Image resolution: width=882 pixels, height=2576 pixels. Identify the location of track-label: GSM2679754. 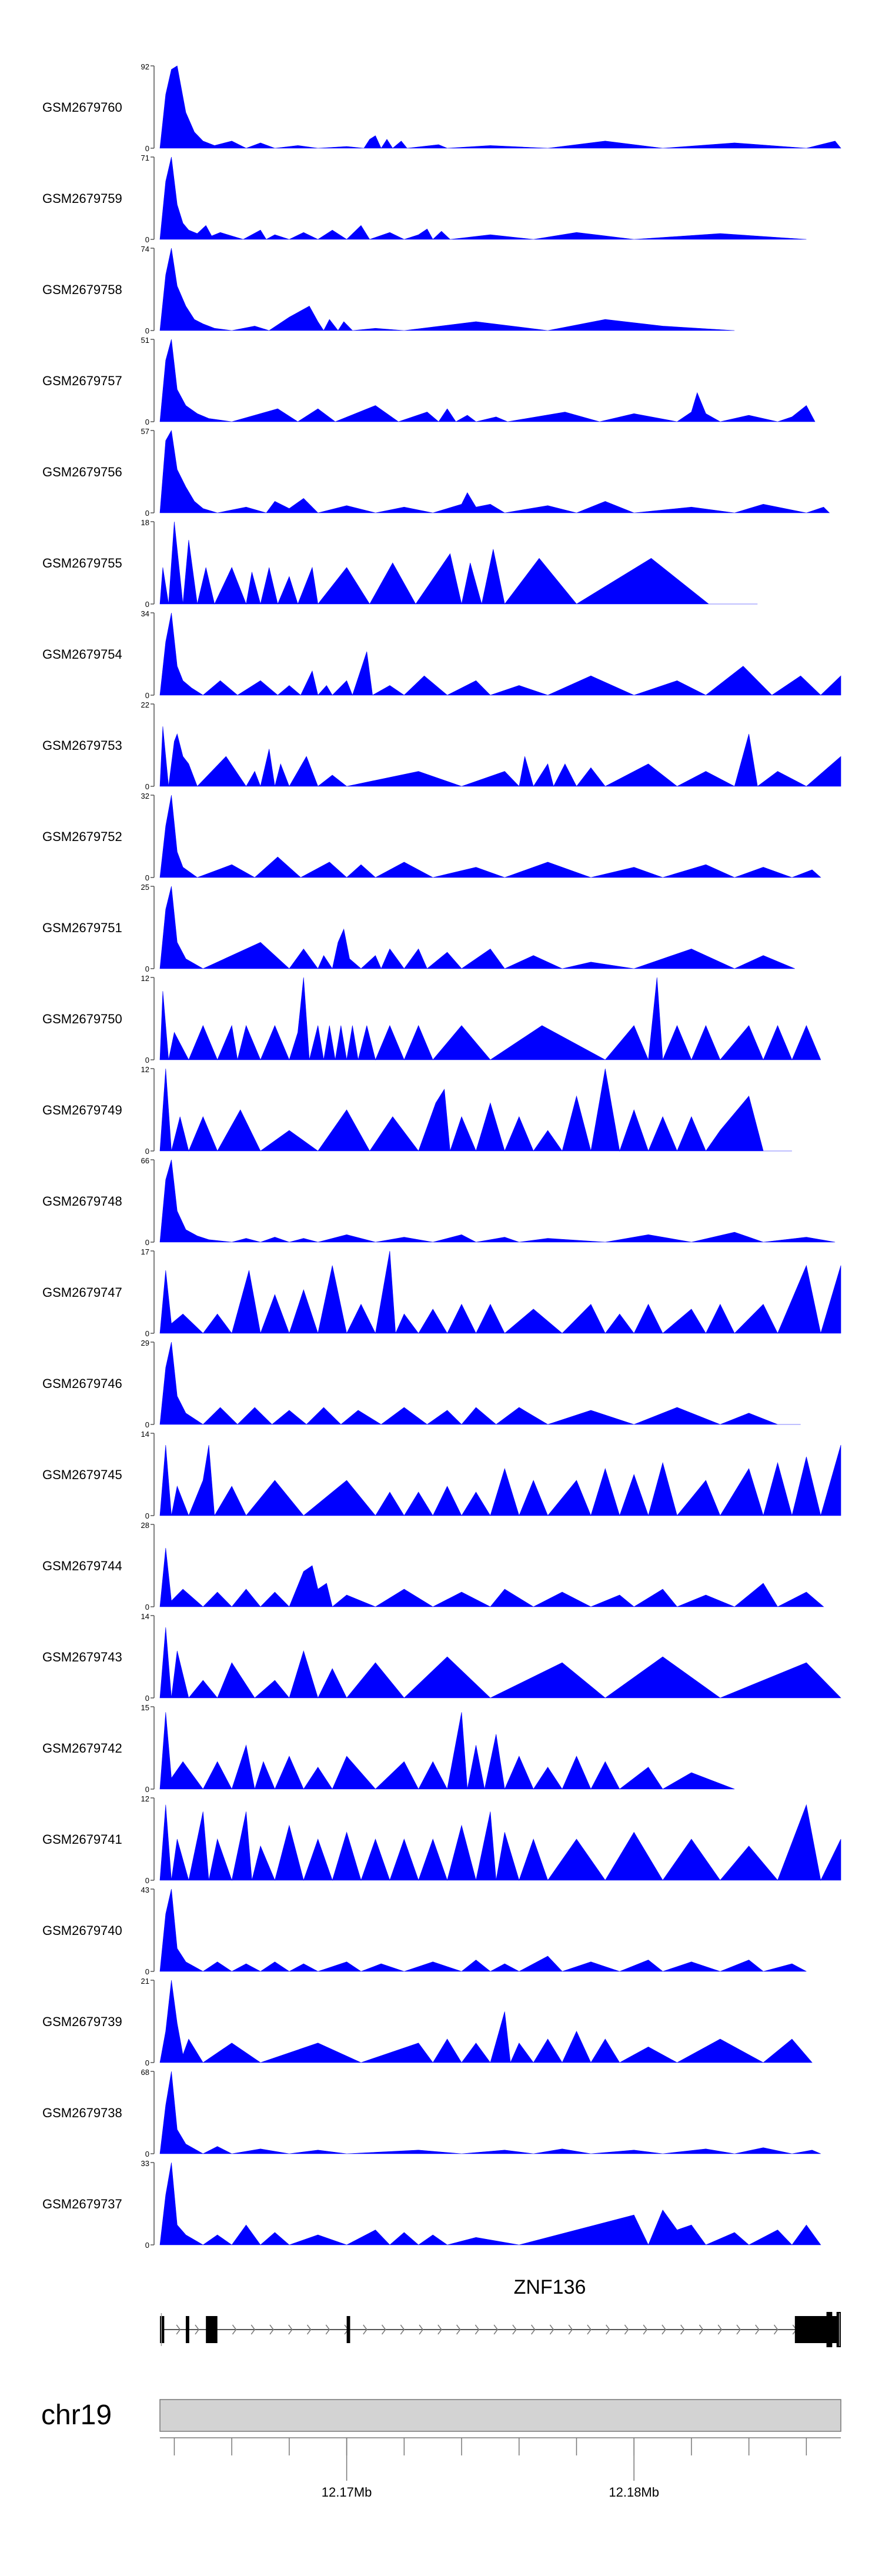
(82, 654).